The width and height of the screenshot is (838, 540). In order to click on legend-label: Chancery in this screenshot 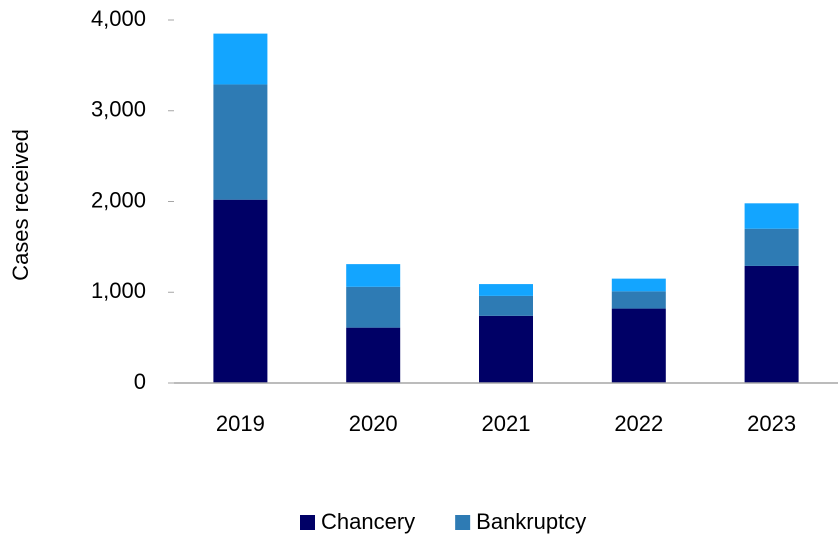, I will do `click(368, 521)`.